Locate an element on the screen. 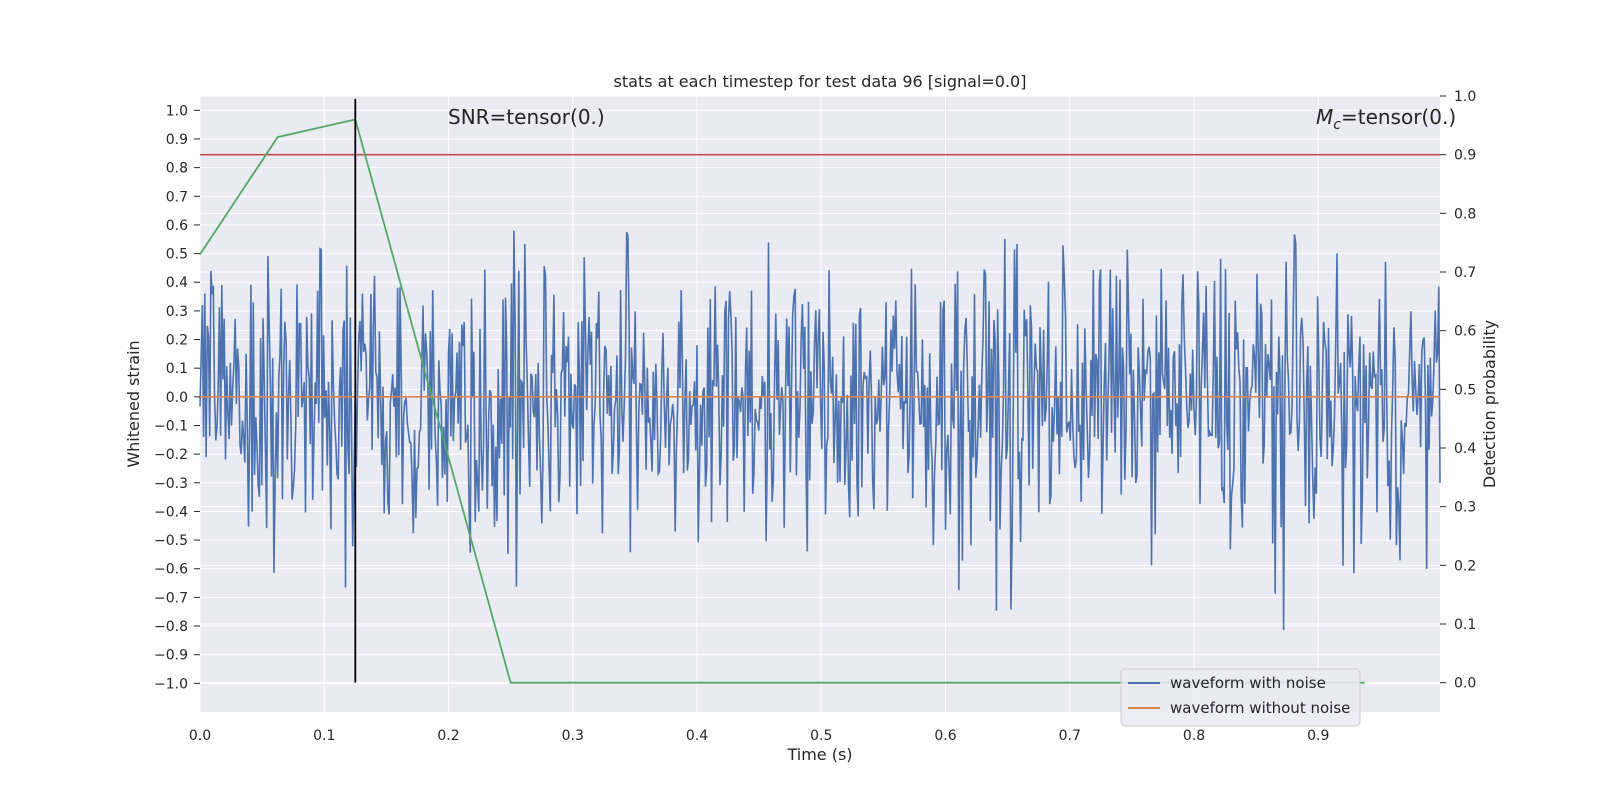 This screenshot has height=804, width=1600. y-tick-label-right: 0.8 is located at coordinates (1465, 214).